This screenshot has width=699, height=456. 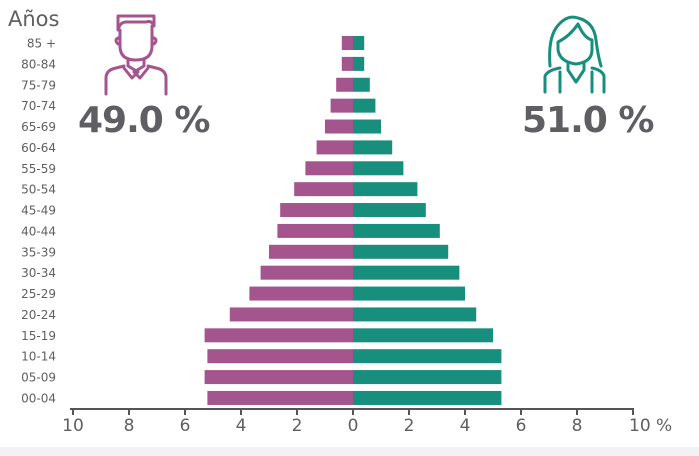 I want to click on woman-icon, so click(x=574, y=54).